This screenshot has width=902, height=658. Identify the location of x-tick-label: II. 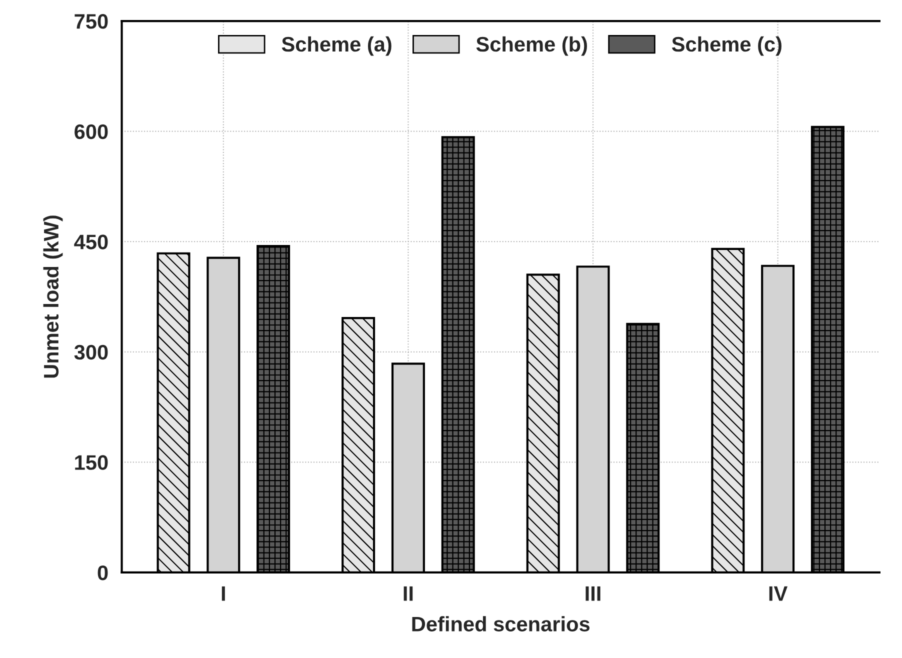
(408, 593).